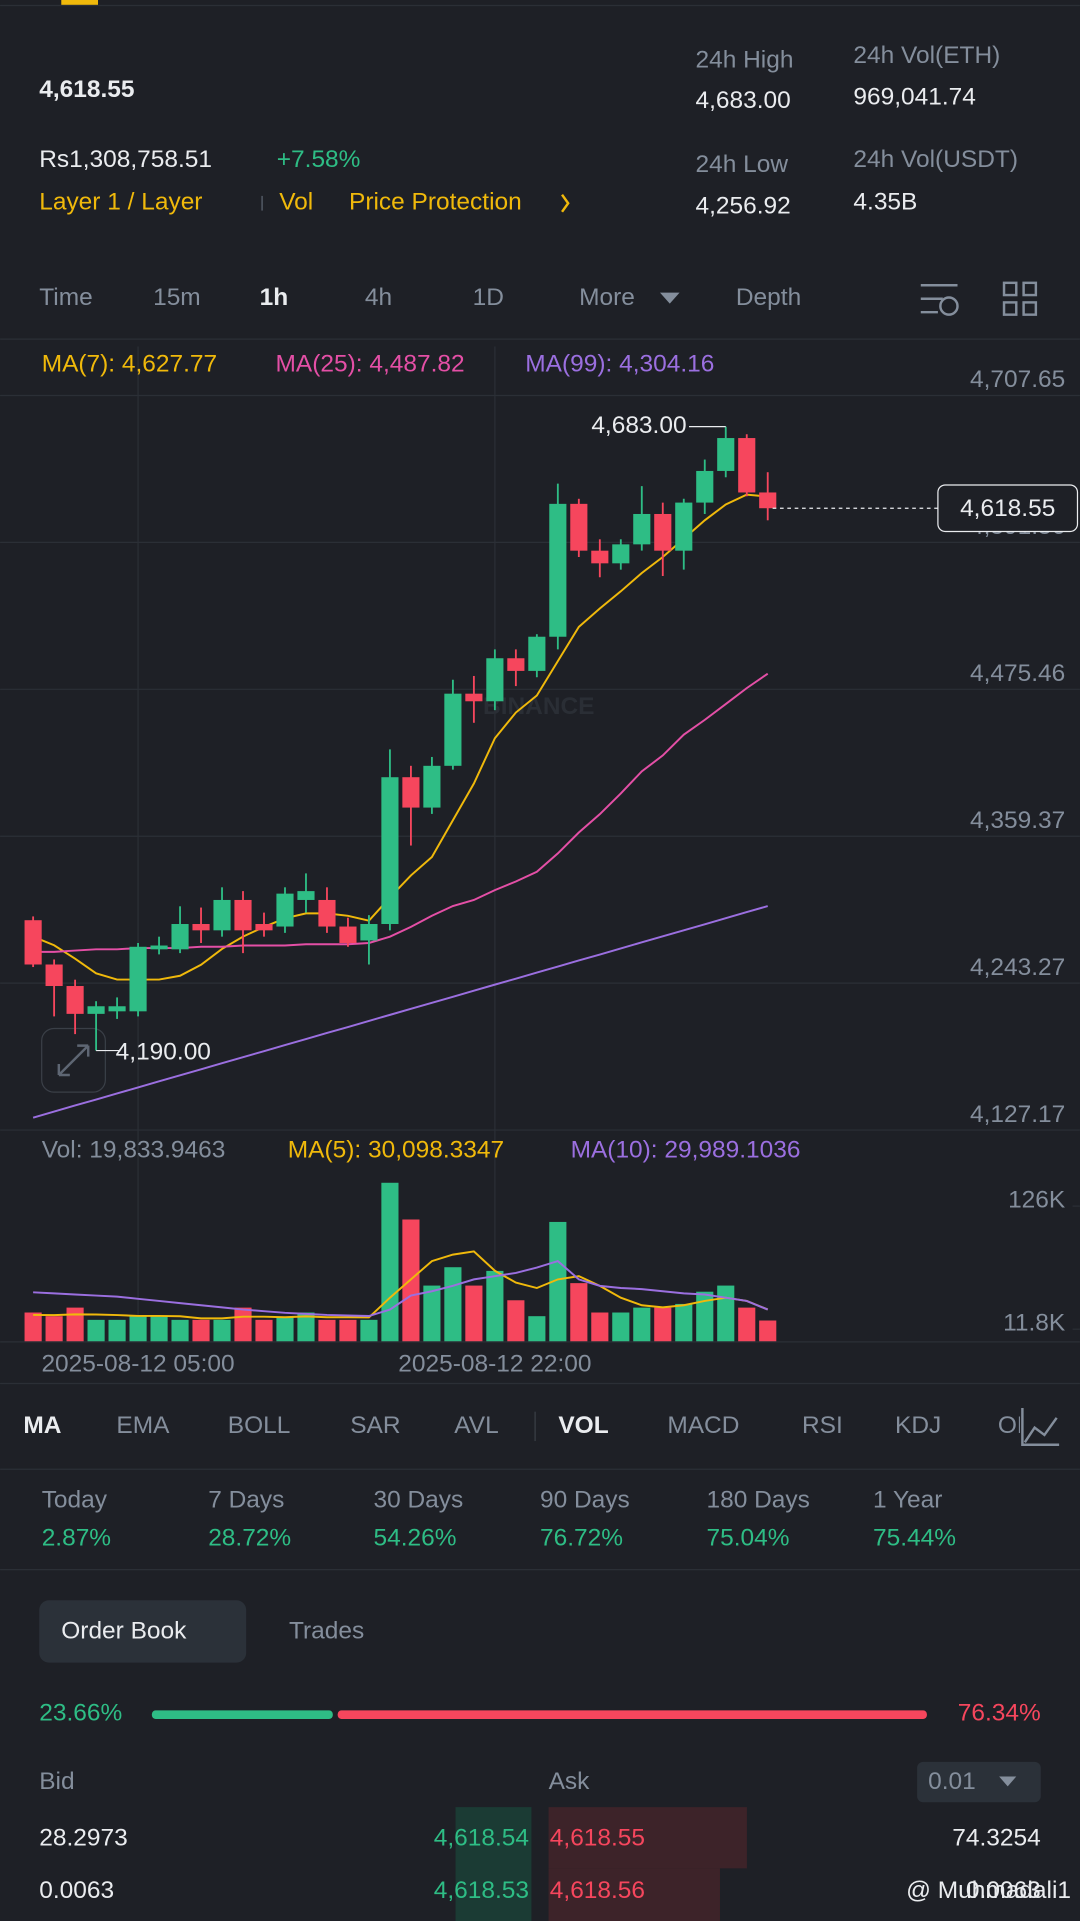  I want to click on ask-ratio-bar, so click(632, 1714).